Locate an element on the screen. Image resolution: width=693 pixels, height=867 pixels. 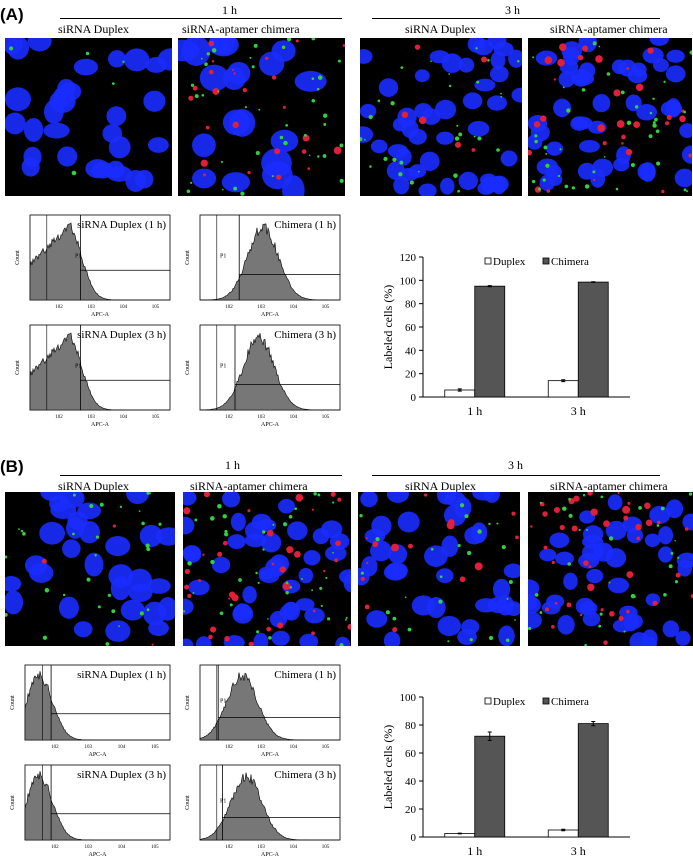
y-tick-label: 60 is located at coordinates (411, 328).